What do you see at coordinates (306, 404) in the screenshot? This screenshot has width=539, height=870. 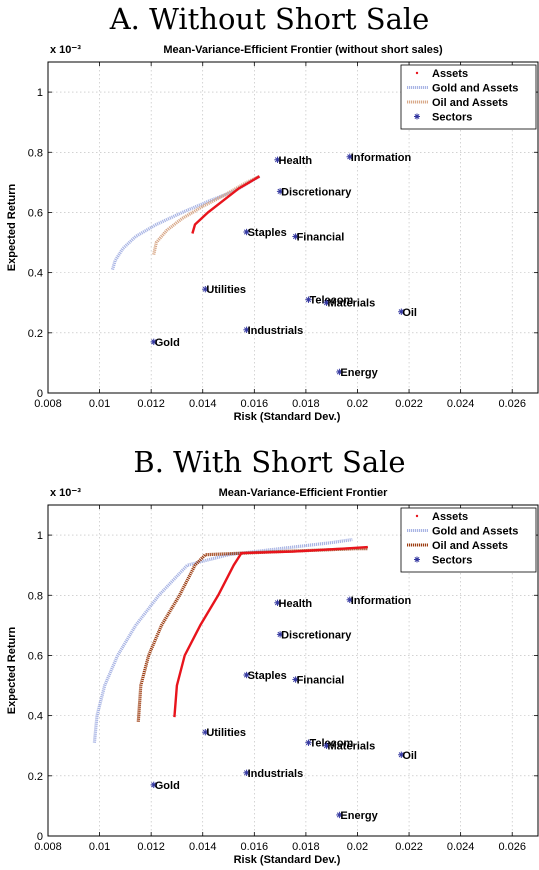 I see `chart-0-x-tick-label: 0.018` at bounding box center [306, 404].